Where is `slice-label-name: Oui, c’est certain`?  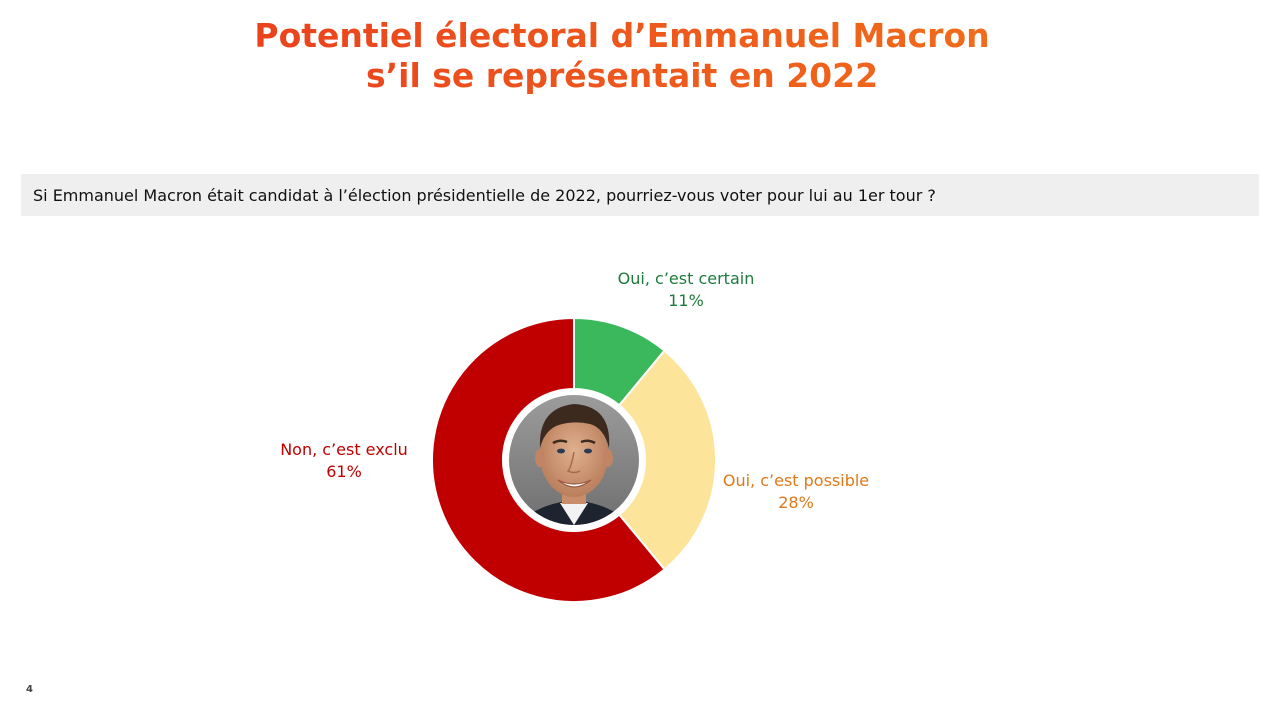 slice-label-name: Oui, c’est certain is located at coordinates (686, 278).